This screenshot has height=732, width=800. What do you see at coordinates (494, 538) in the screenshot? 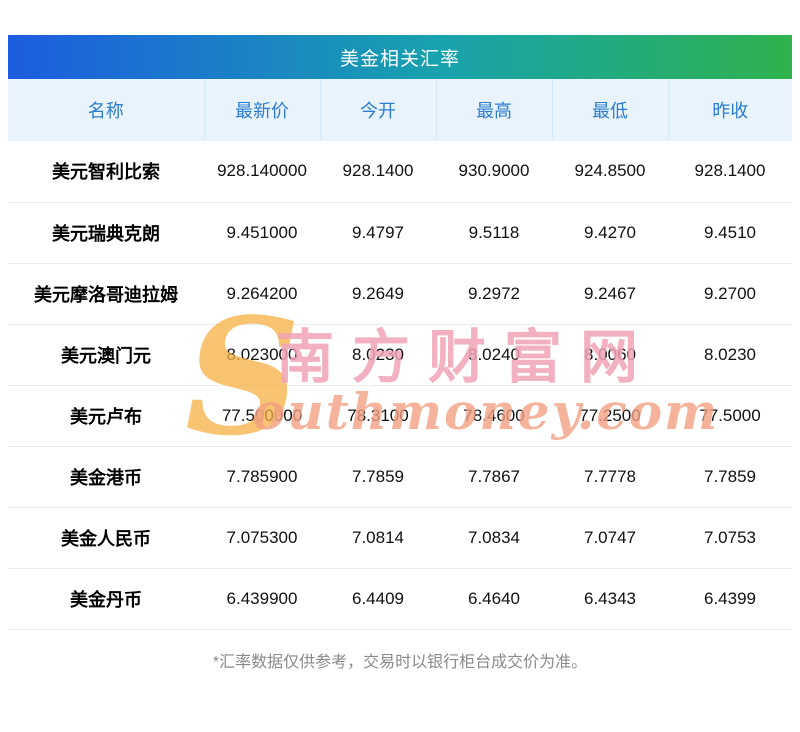
I see `rate-value-cell: 7.0834` at bounding box center [494, 538].